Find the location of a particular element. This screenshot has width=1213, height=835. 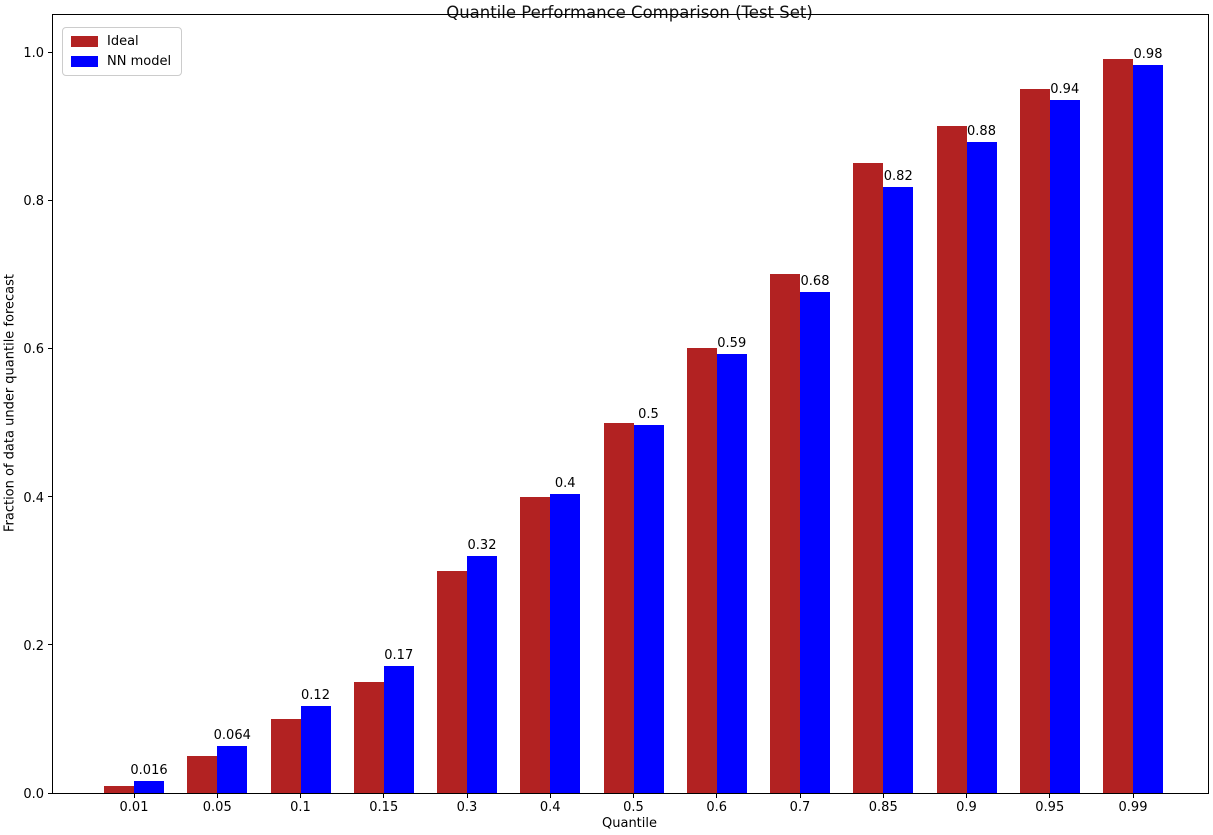

bar-value-label: 0.32 is located at coordinates (482, 545).